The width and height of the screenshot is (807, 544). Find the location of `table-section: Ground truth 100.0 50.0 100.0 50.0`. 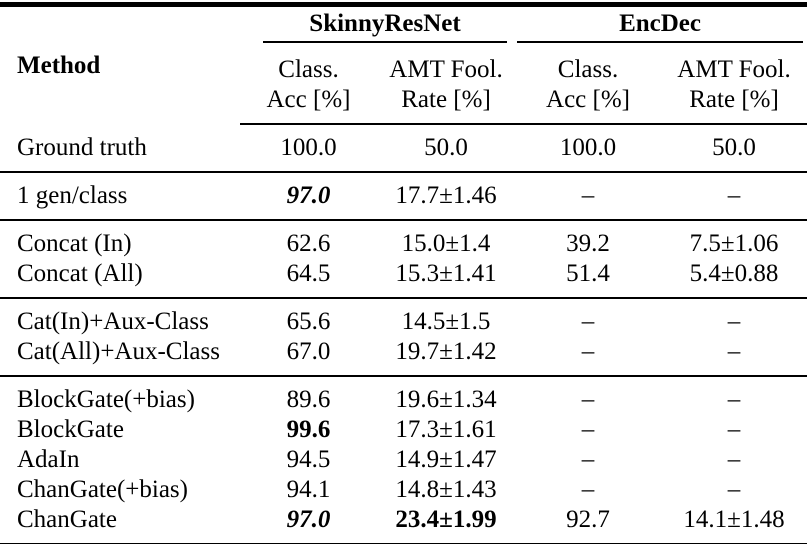

table-section: Ground truth 100.0 50.0 100.0 50.0 is located at coordinates (403, 148).